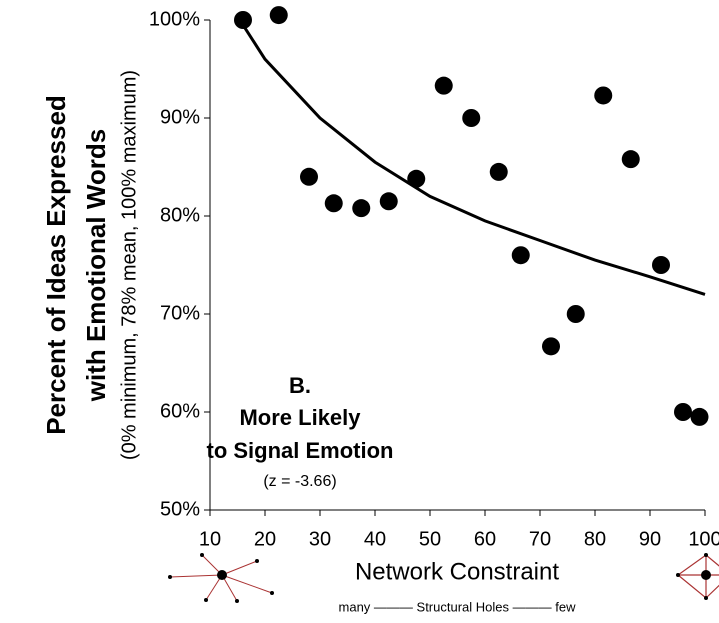  What do you see at coordinates (180, 313) in the screenshot?
I see `y-tick-label: 70%` at bounding box center [180, 313].